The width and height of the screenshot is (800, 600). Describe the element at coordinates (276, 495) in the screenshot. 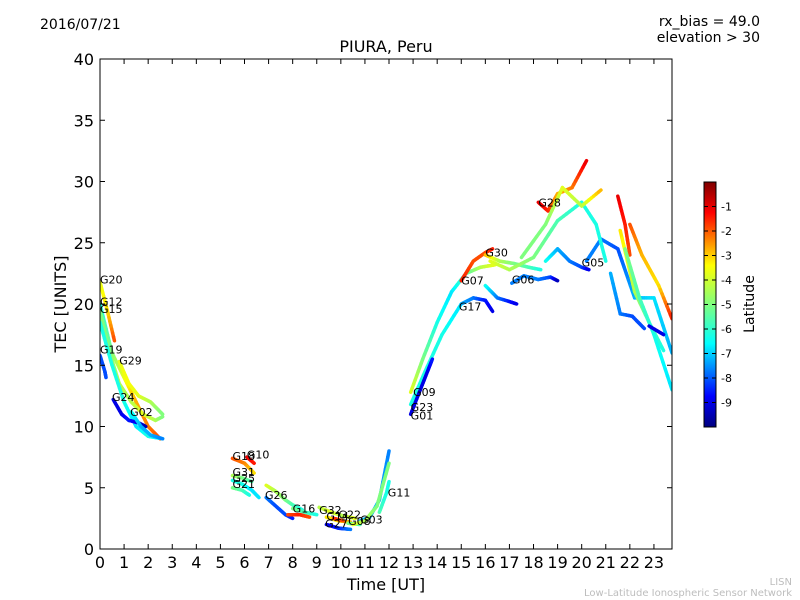

I see `series-label: G26` at that location.